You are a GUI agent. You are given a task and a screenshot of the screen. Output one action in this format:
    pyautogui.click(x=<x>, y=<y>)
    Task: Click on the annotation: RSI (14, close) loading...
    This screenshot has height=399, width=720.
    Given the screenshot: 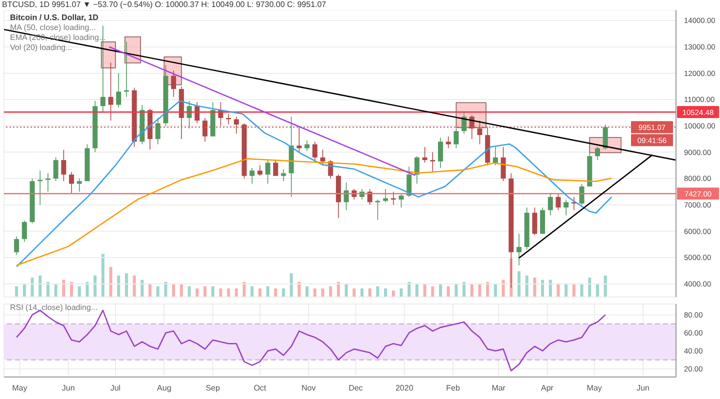 What is the action you would take?
    pyautogui.click(x=54, y=308)
    